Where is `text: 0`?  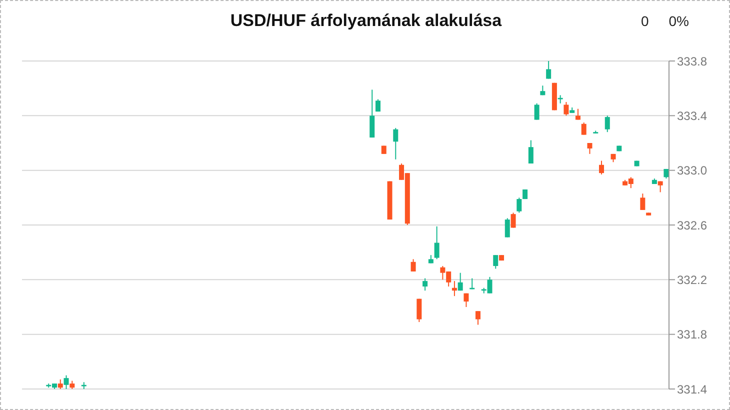
text: 0 is located at coordinates (644, 21).